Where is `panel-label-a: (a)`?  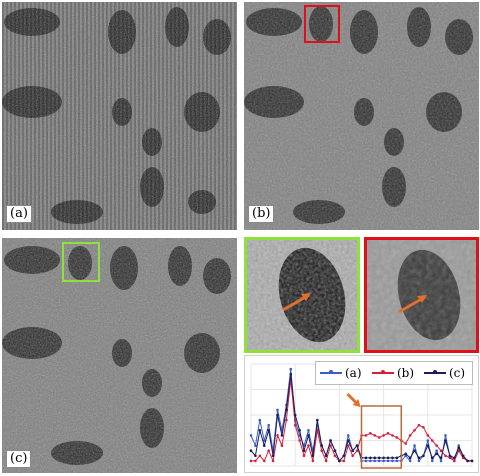
panel-label-a: (a) is located at coordinates (19, 214).